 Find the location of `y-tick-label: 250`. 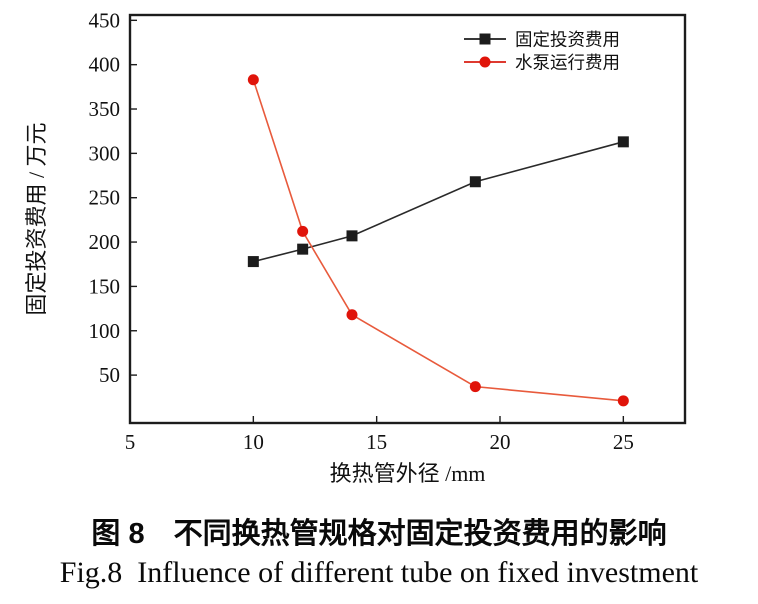

y-tick-label: 250 is located at coordinates (105, 198).